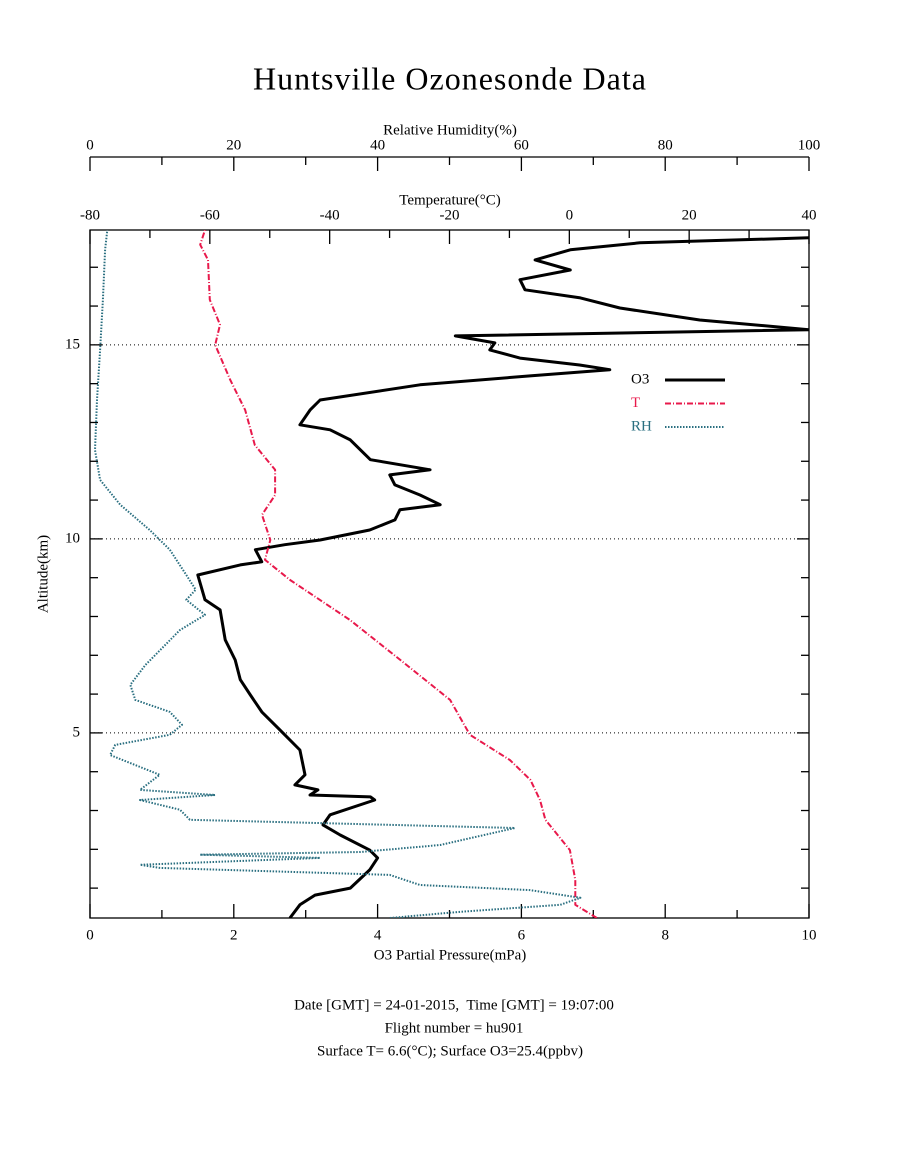 The height and width of the screenshot is (1155, 900). Describe the element at coordinates (43, 574) in the screenshot. I see `y-axis-title: Altitude(km)` at that location.